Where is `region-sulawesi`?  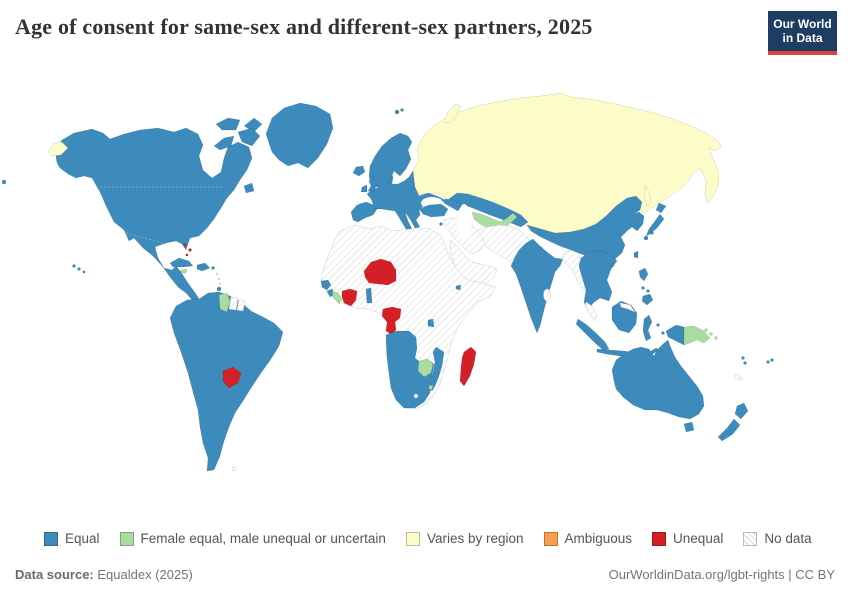
region-sulawesi is located at coordinates (647, 328).